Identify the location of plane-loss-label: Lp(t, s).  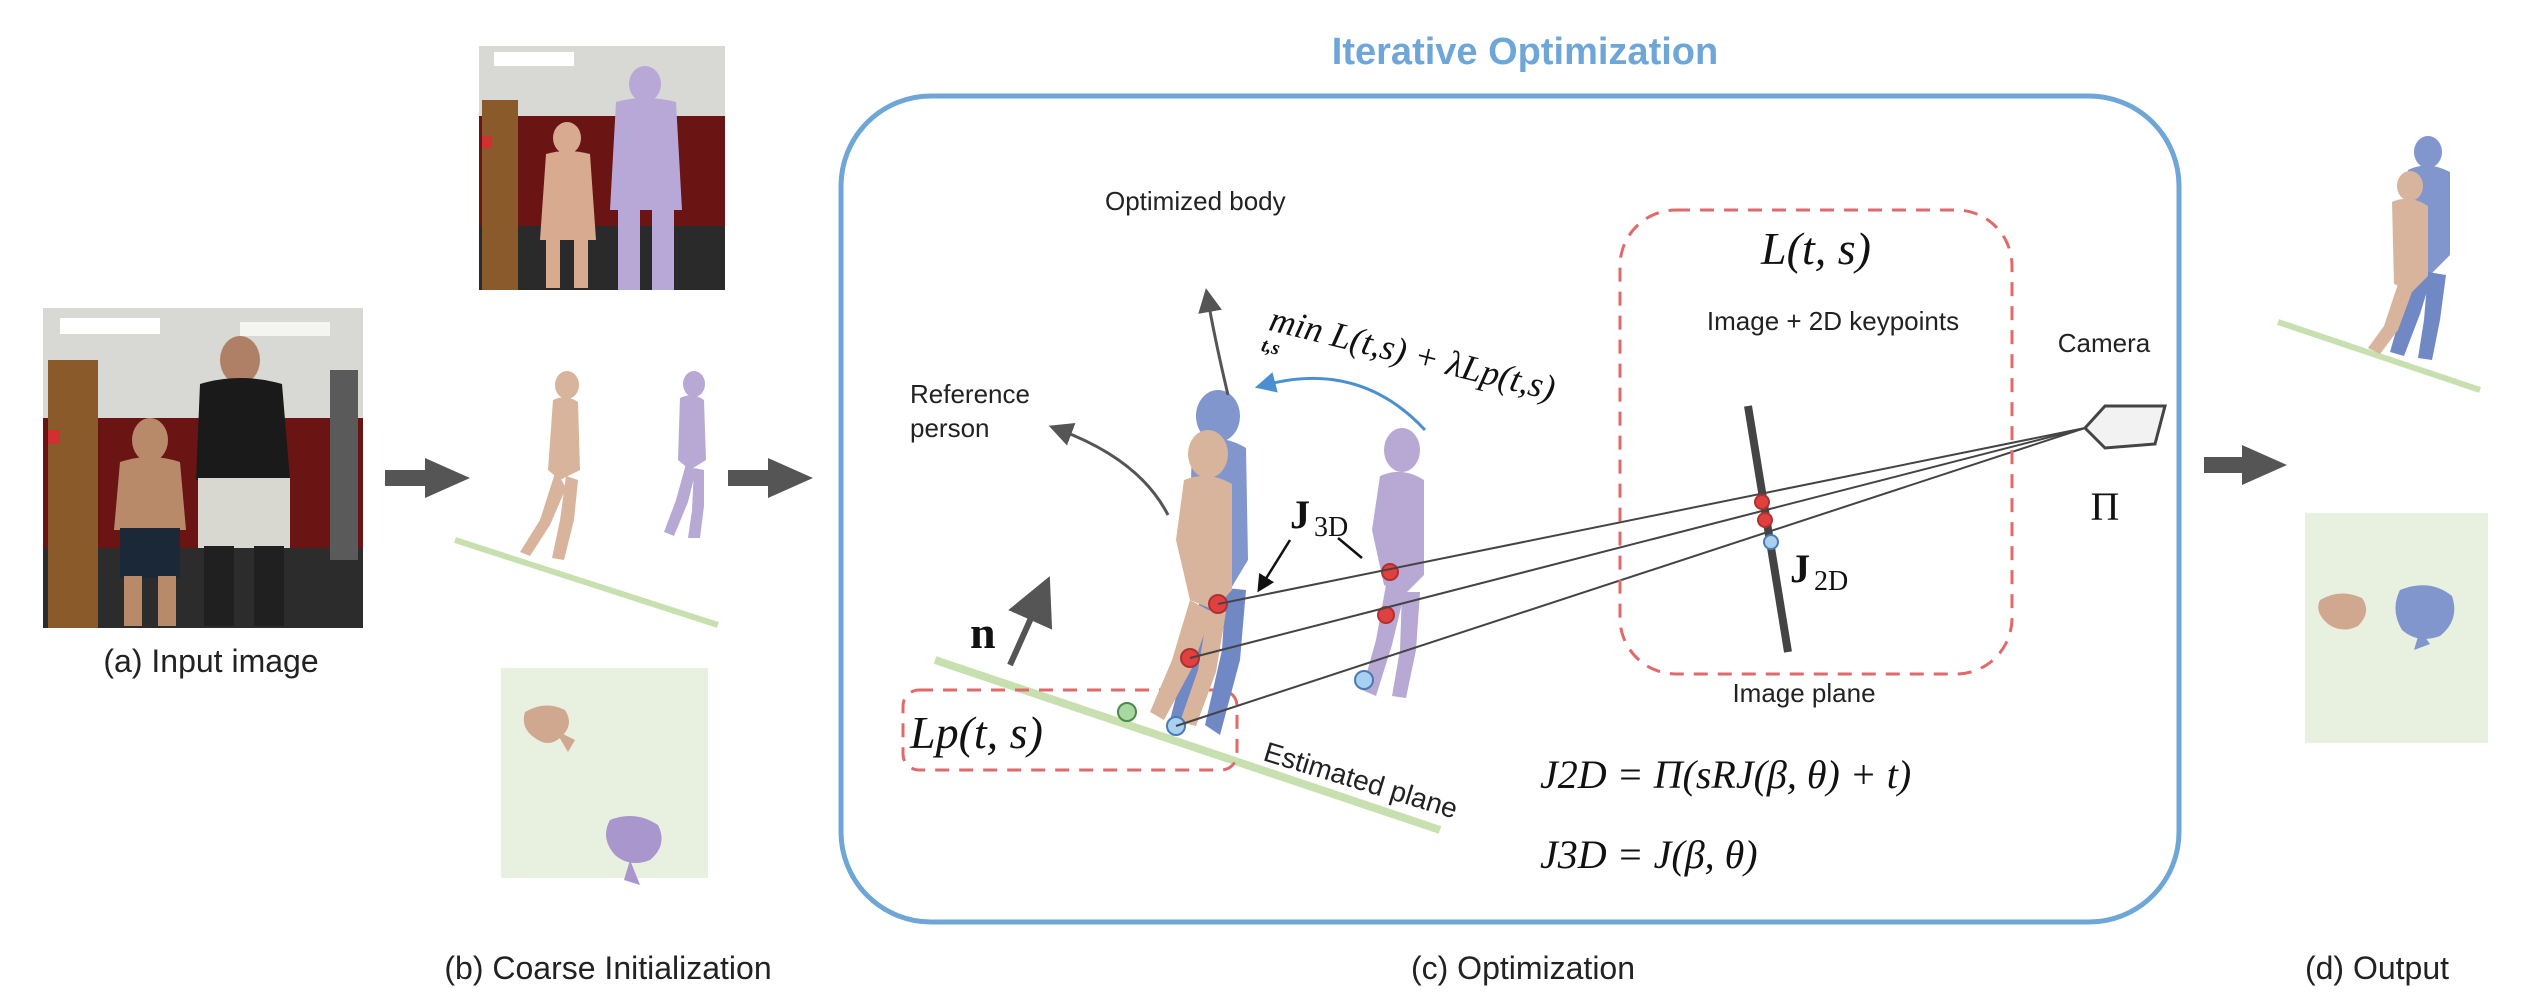
(976, 732).